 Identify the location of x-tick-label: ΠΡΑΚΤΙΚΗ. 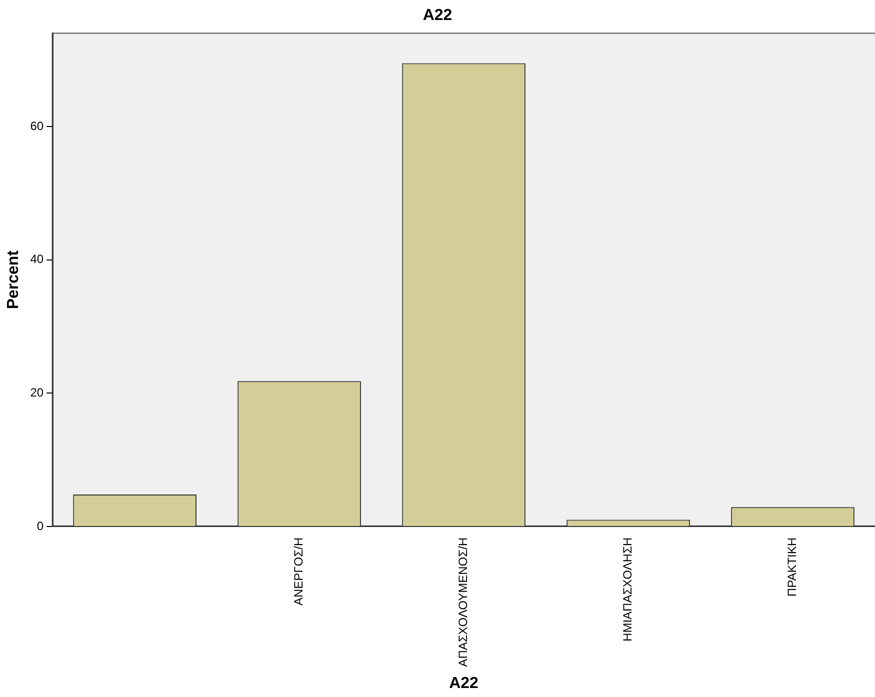
(792, 567).